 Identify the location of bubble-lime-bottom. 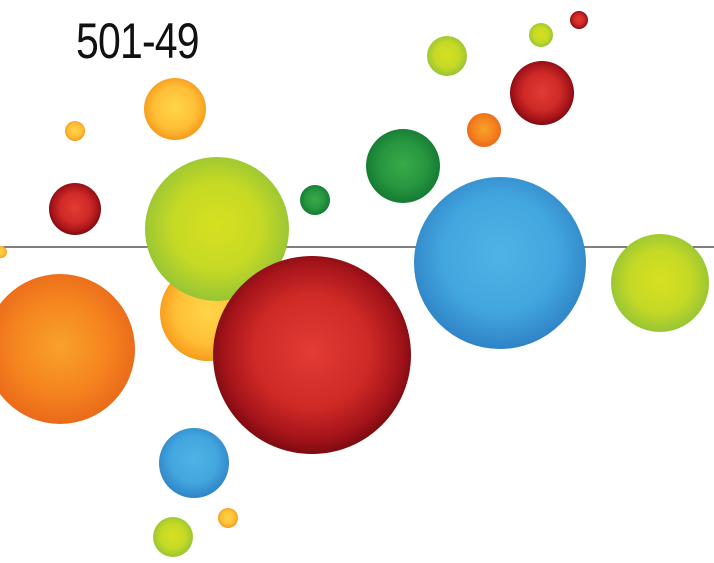
(173, 537).